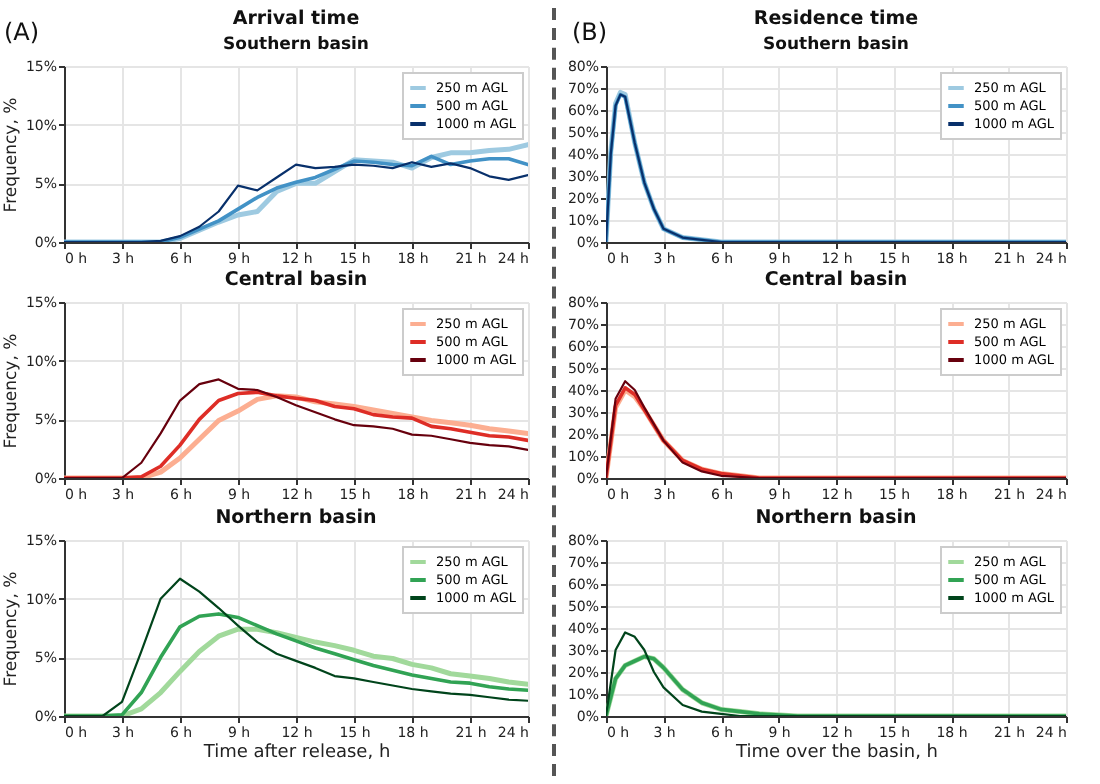 The height and width of the screenshot is (784, 1100). What do you see at coordinates (836, 753) in the screenshot?
I see `x-axis-title: Time over the basin, h` at bounding box center [836, 753].